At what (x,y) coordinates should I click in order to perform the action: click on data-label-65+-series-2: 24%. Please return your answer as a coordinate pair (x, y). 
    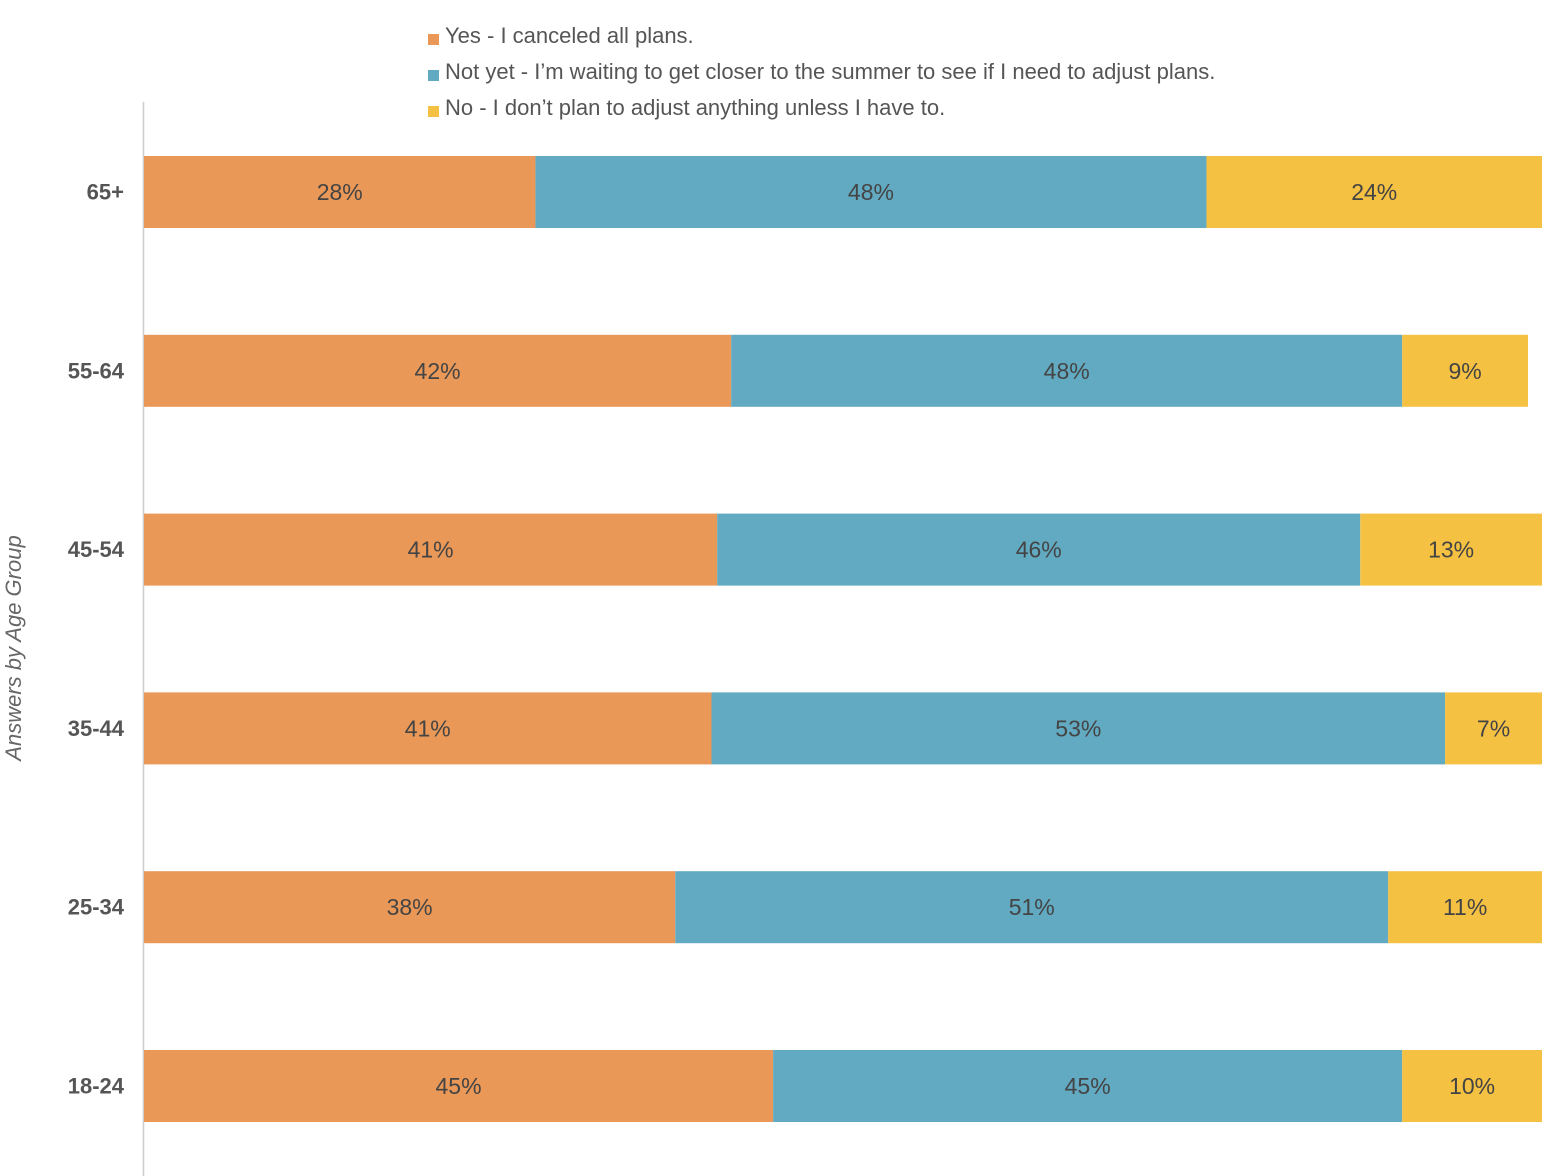
    Looking at the image, I should click on (1374, 192).